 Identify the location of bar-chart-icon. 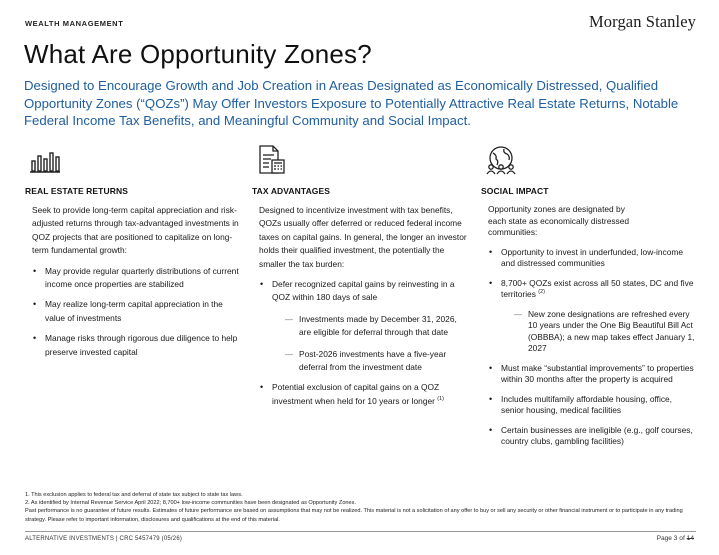
(45, 162).